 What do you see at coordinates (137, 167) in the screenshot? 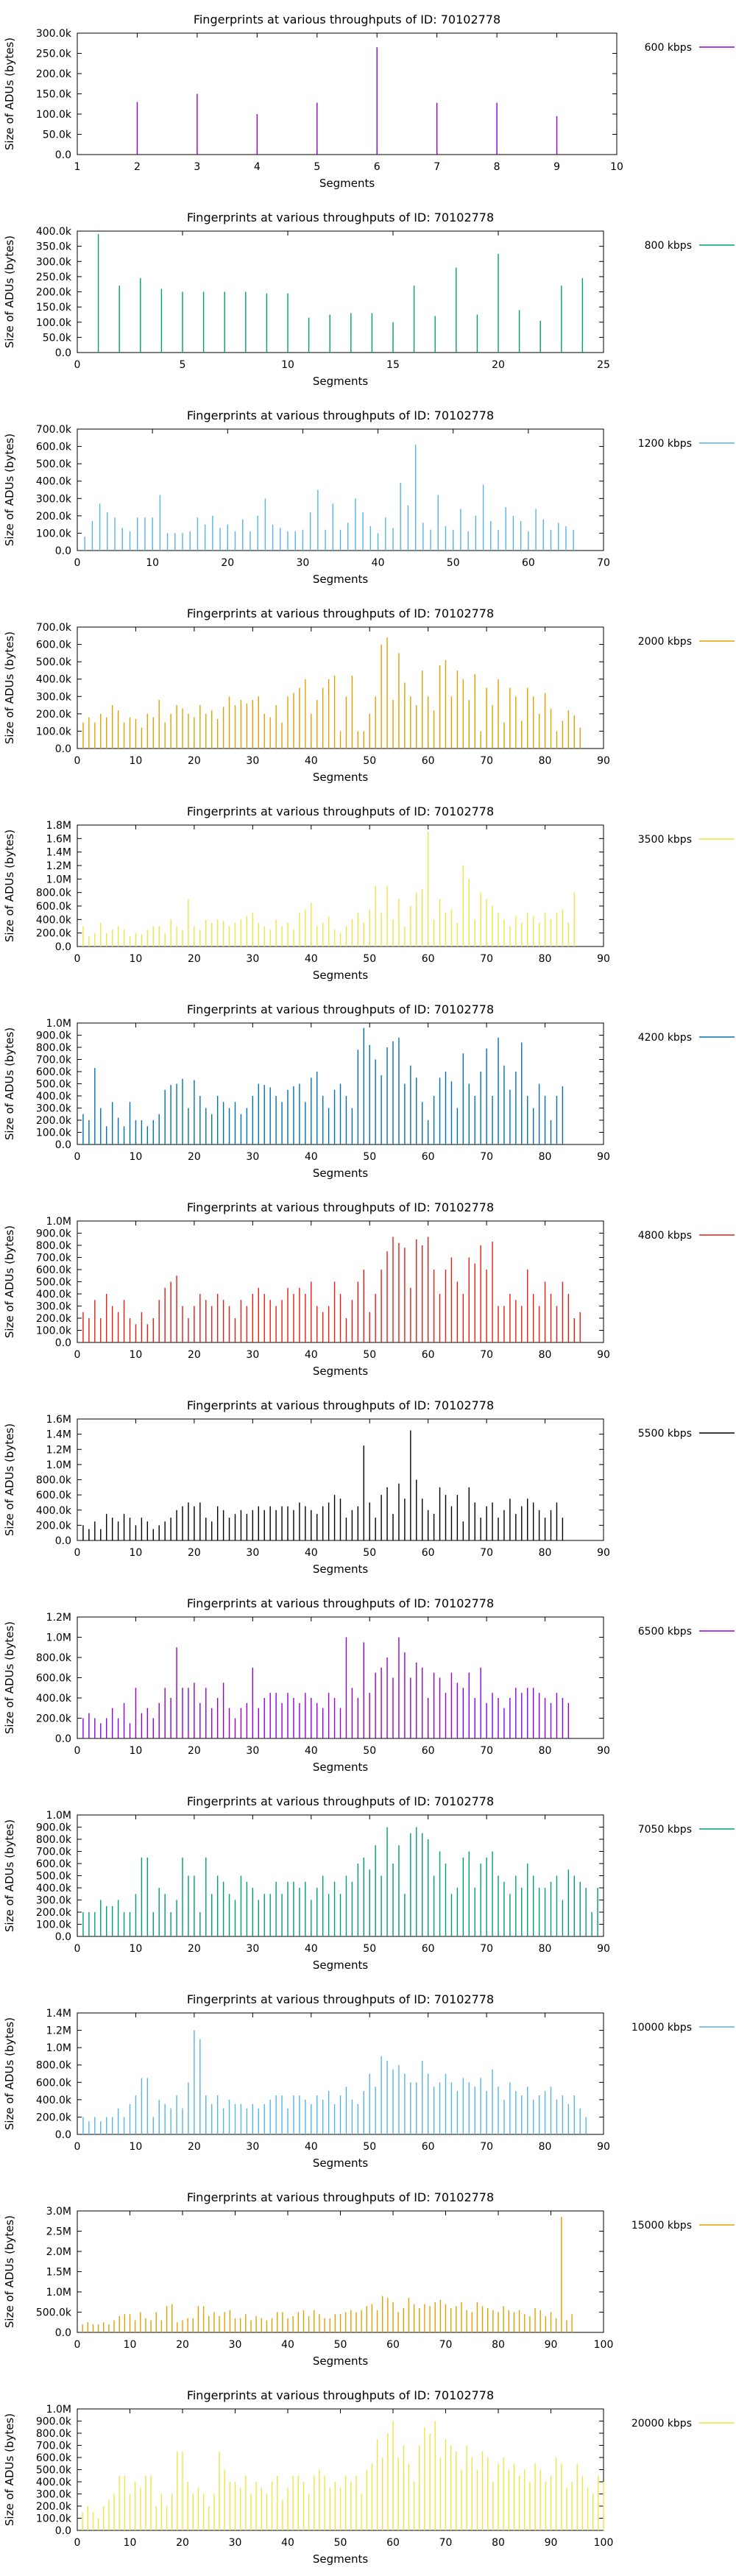
I see `x-tick-label: 2` at bounding box center [137, 167].